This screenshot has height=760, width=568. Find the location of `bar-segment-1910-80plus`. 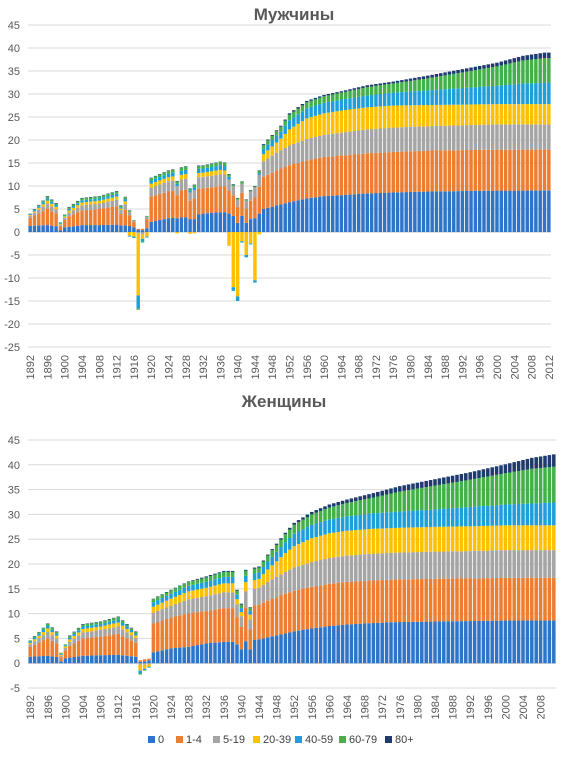

bar-segment-1910-80plus is located at coordinates (109, 619).